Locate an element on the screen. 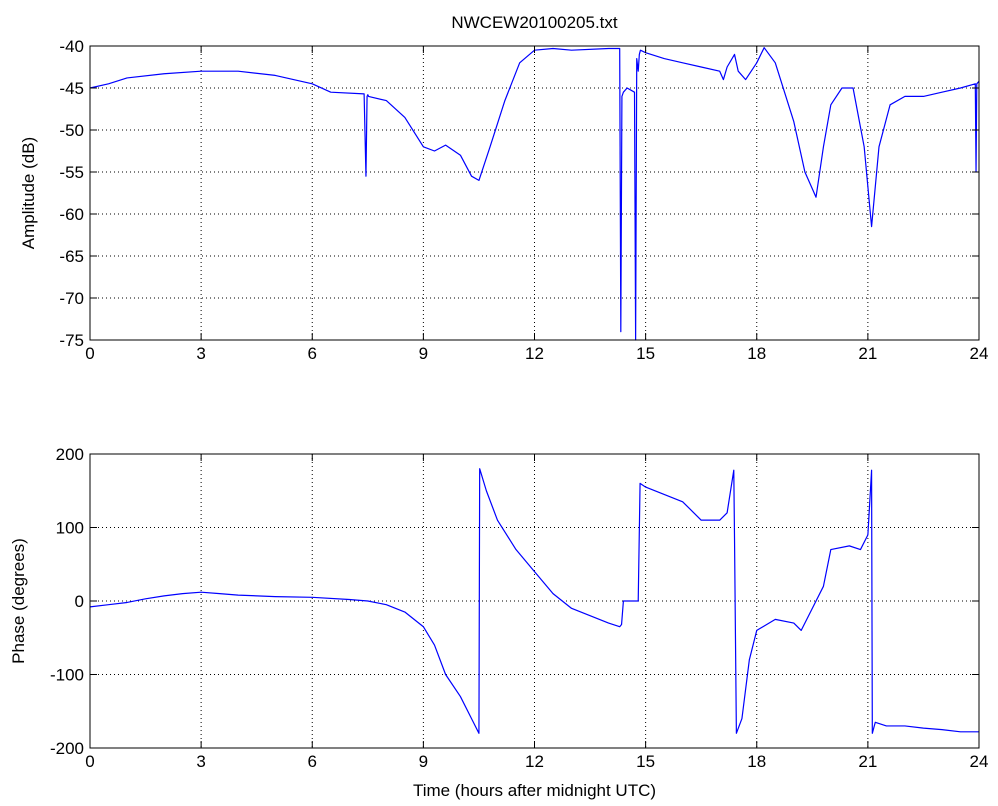 The width and height of the screenshot is (998, 806). y-tick-label: -40 is located at coordinates (71, 46).